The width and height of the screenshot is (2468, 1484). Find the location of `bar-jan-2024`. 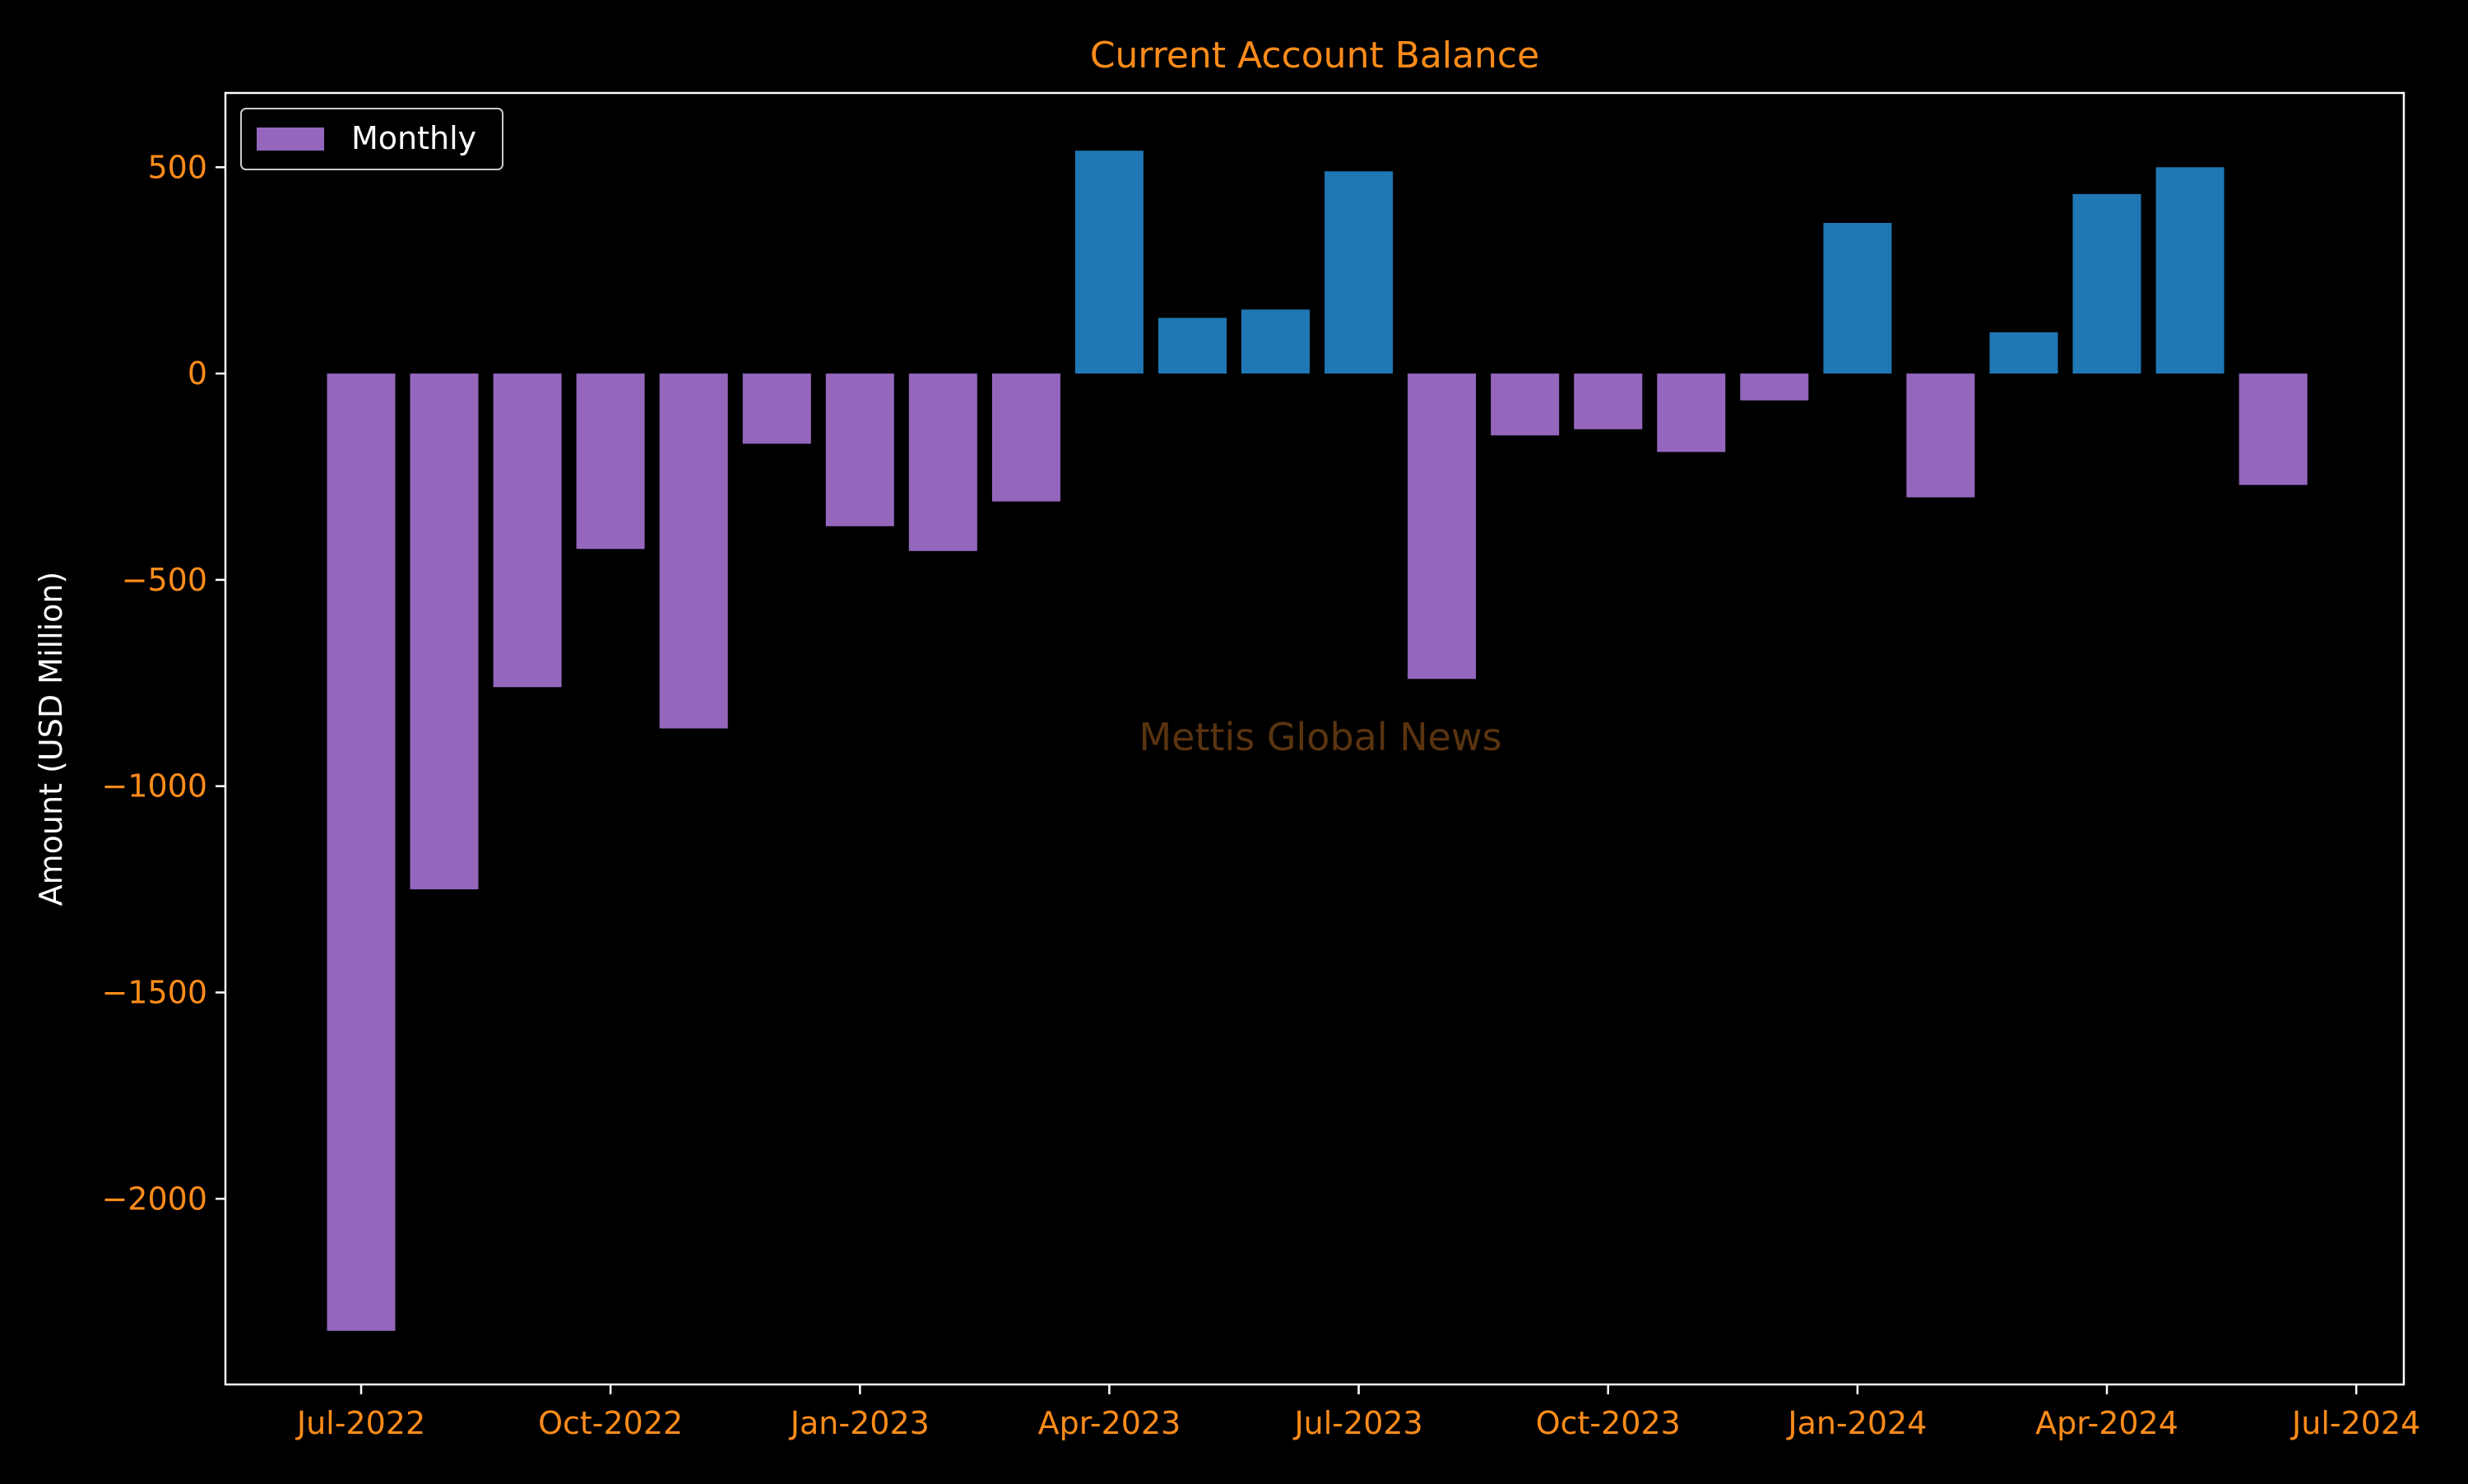

bar-jan-2024 is located at coordinates (1857, 298).